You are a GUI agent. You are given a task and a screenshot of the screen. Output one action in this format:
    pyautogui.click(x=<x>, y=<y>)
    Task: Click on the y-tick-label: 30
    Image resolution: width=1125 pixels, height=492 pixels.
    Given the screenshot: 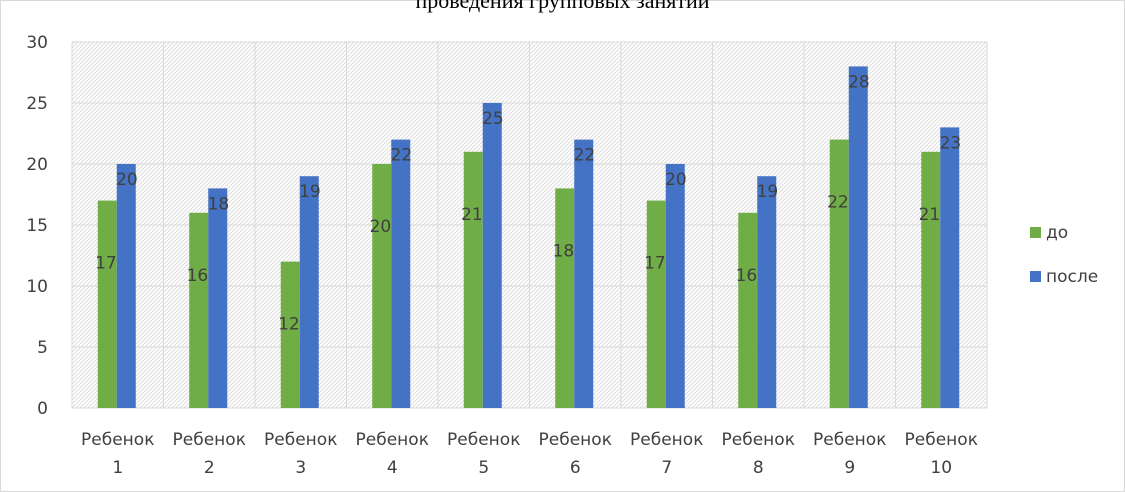 What is the action you would take?
    pyautogui.click(x=37, y=43)
    